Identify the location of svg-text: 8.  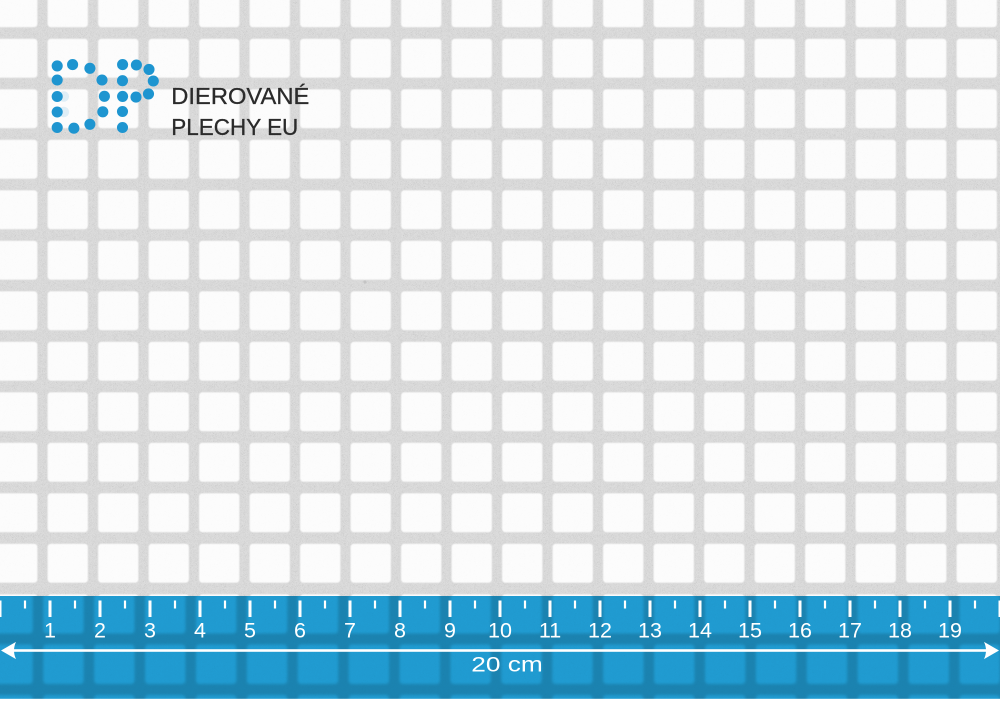
(400, 630).